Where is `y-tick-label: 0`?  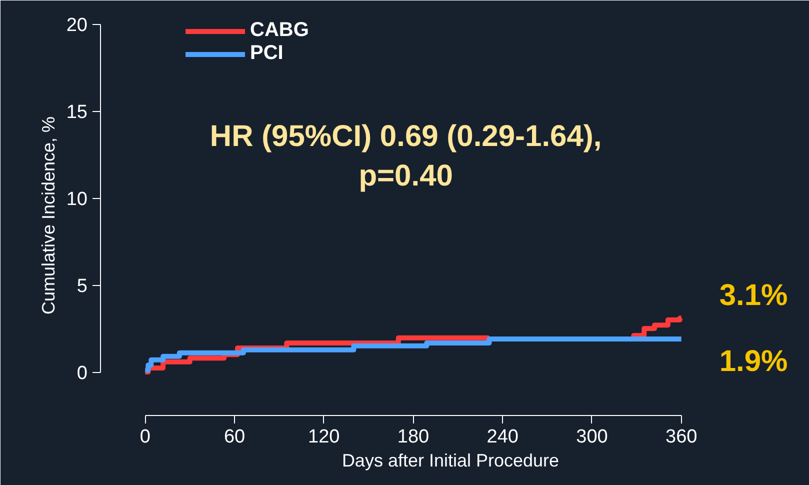 y-tick-label: 0 is located at coordinates (82, 373).